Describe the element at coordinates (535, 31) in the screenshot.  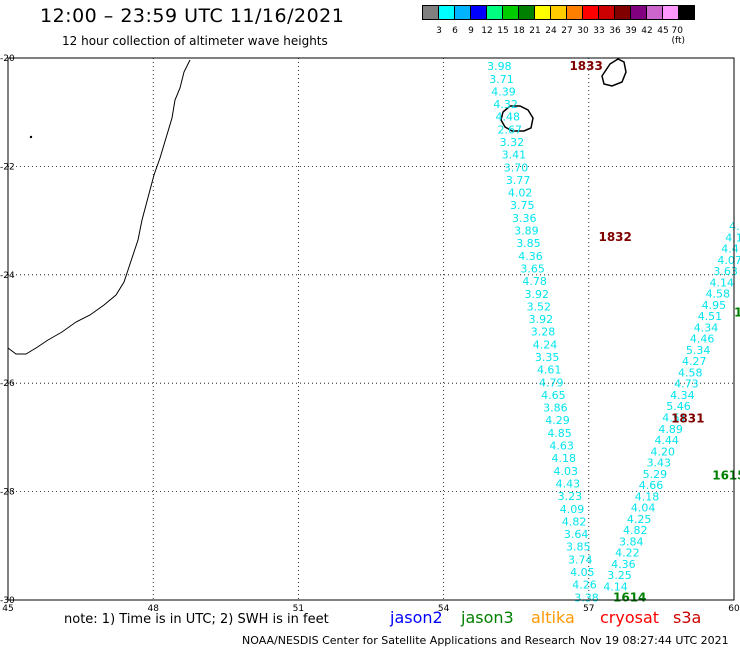
I see `color-scale-label: 21` at that location.